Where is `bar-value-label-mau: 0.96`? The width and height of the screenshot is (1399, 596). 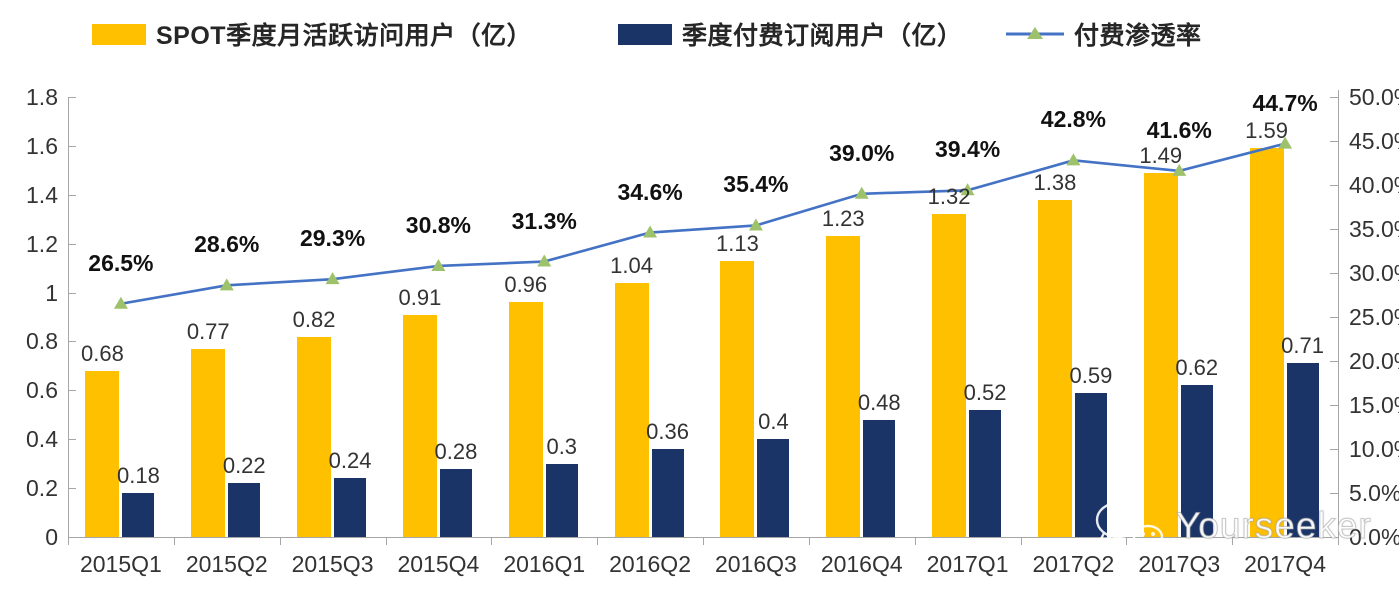 bar-value-label-mau: 0.96 is located at coordinates (526, 285).